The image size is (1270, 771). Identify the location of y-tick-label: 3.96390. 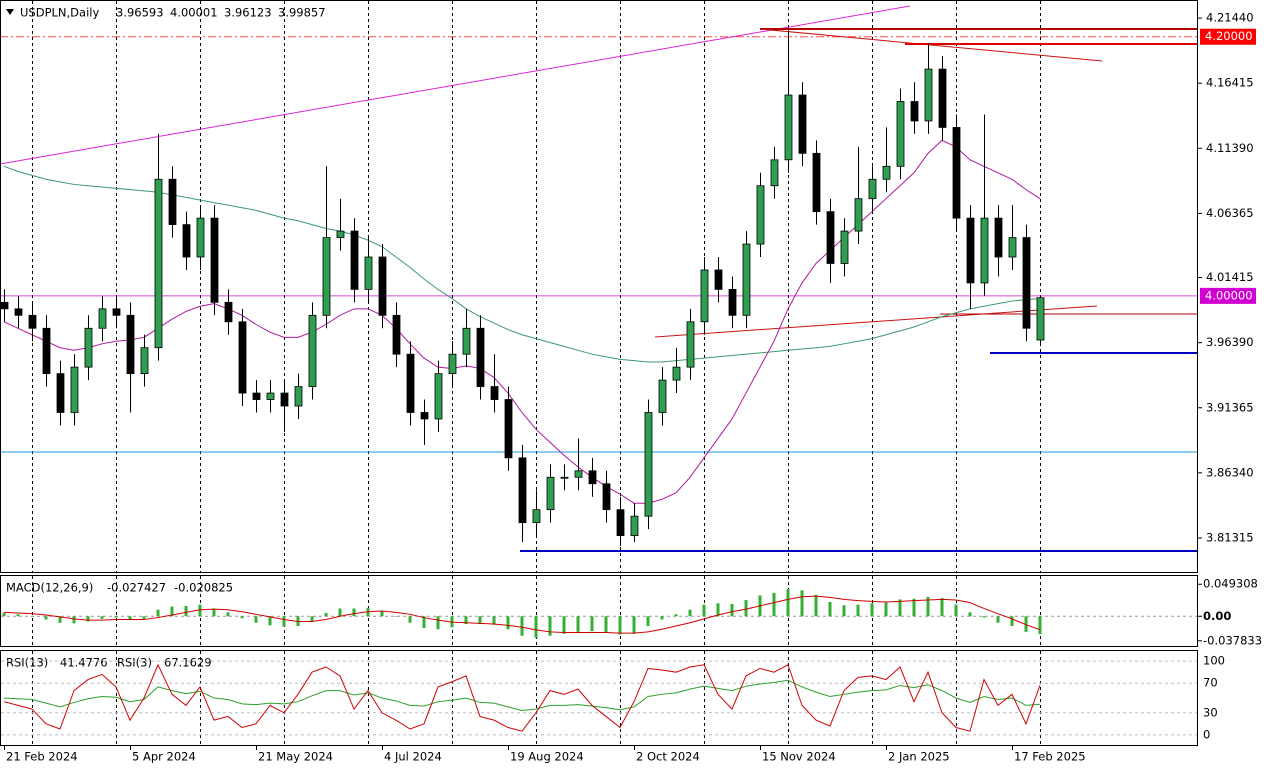
(1230, 342).